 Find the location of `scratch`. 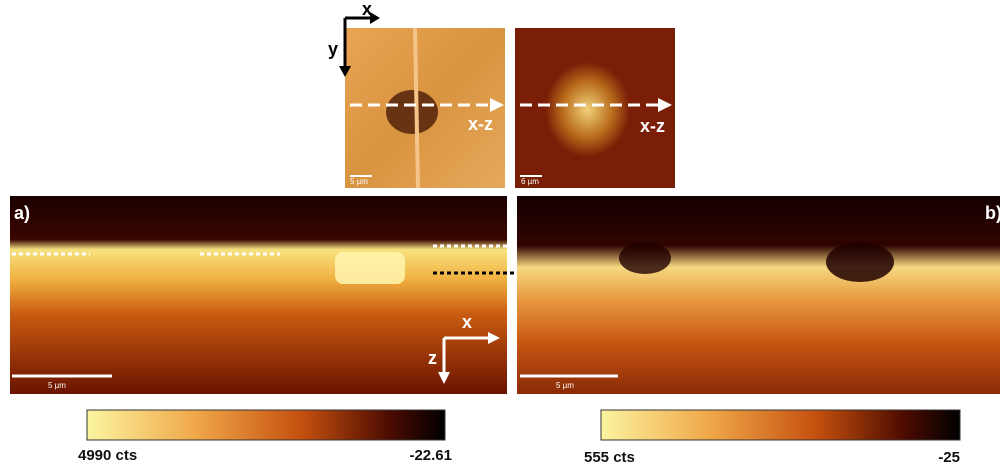

scratch is located at coordinates (416, 108).